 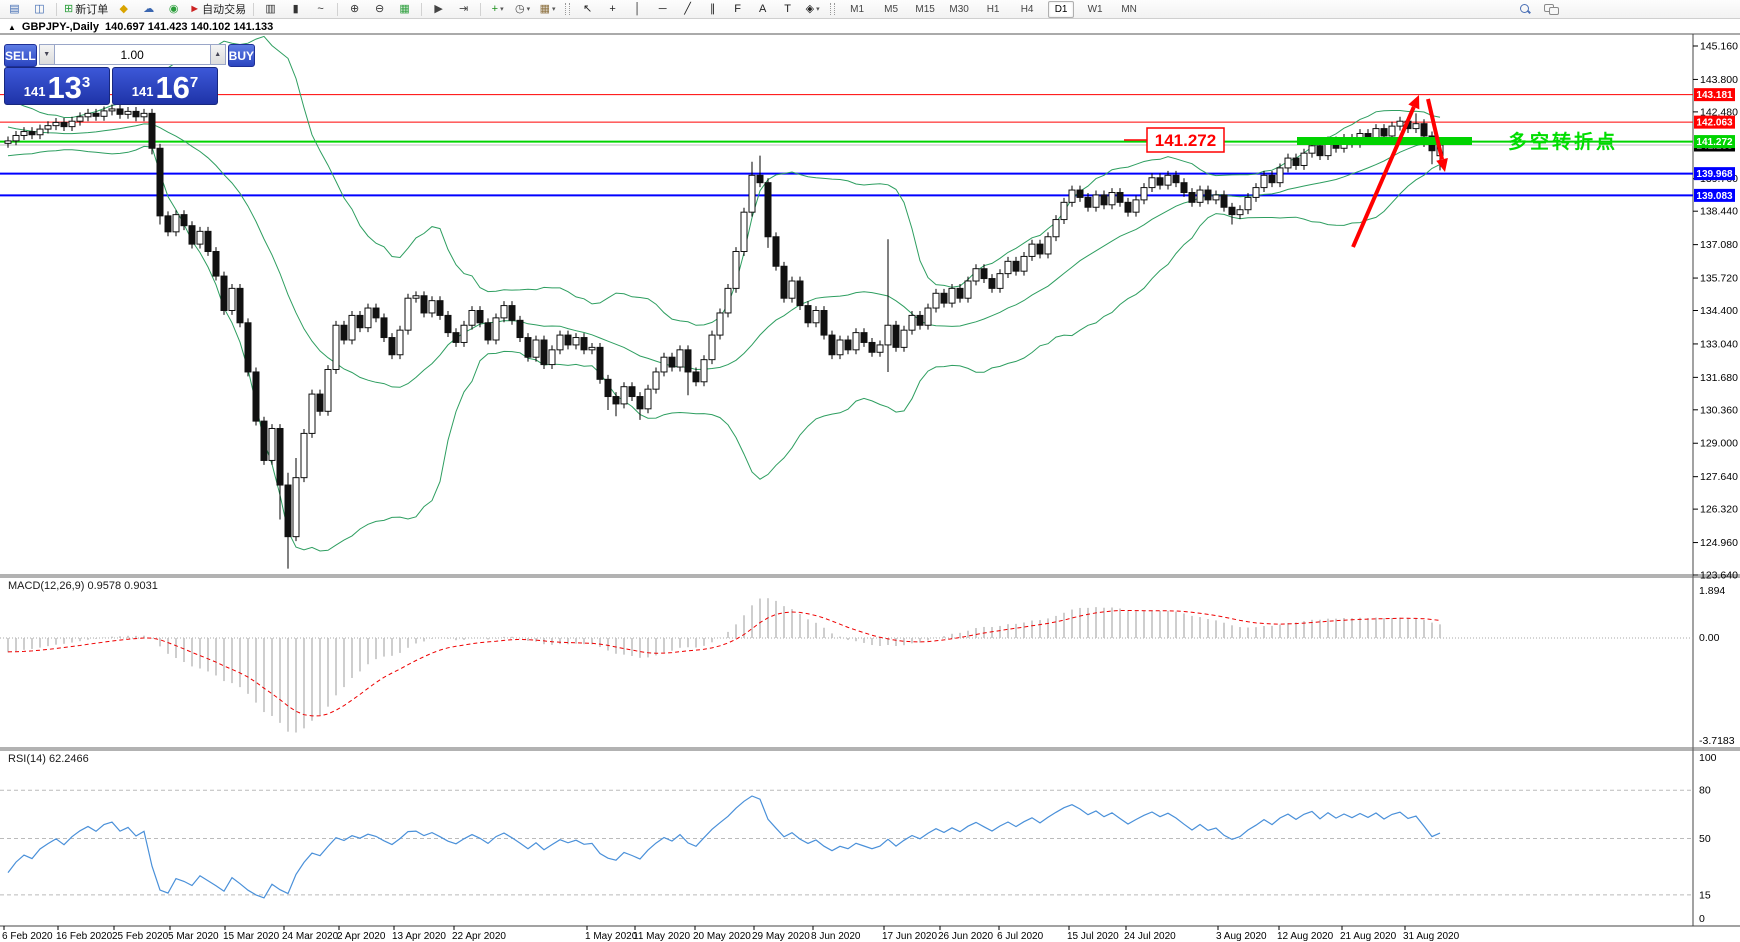 I want to click on sell-button: SELL, so click(x=20, y=55).